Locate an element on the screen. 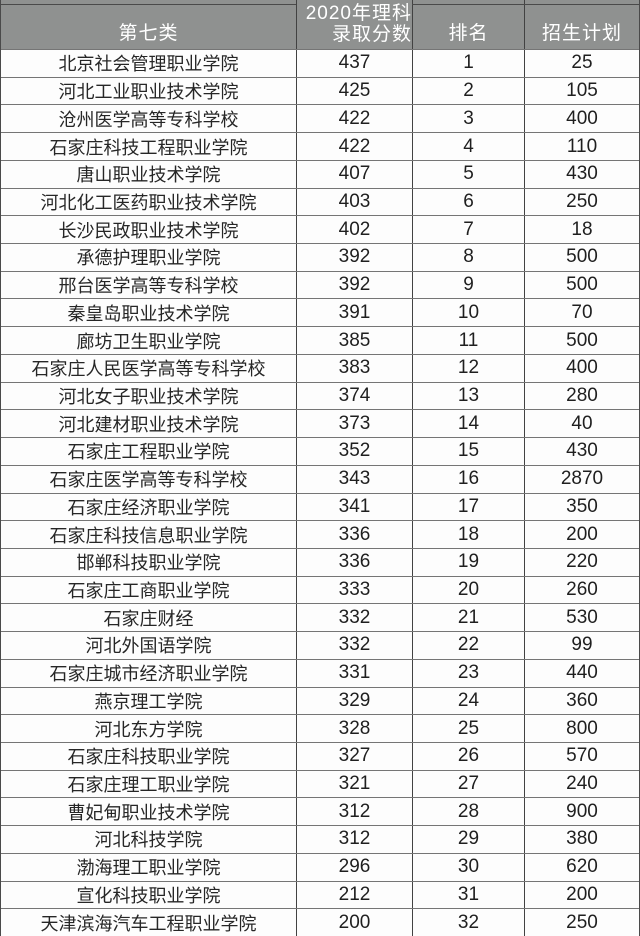  rank-cell: 1 is located at coordinates (468, 63).